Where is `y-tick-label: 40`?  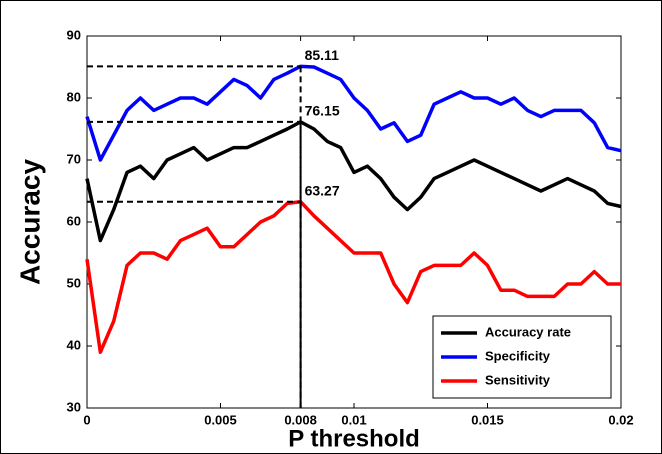 y-tick-label: 40 is located at coordinates (74, 344).